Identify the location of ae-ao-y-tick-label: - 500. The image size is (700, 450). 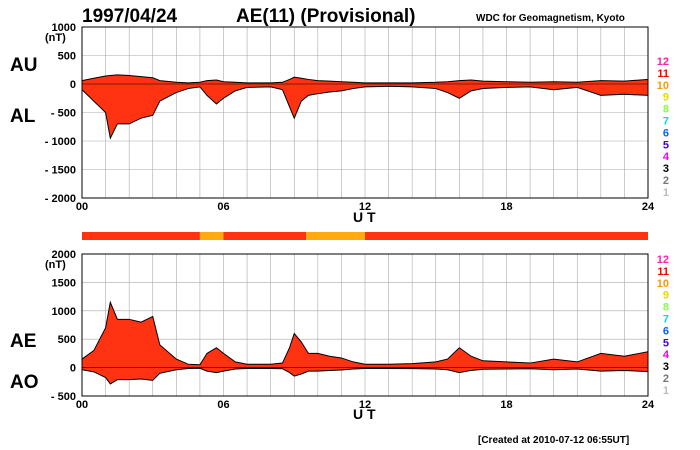
(63, 397).